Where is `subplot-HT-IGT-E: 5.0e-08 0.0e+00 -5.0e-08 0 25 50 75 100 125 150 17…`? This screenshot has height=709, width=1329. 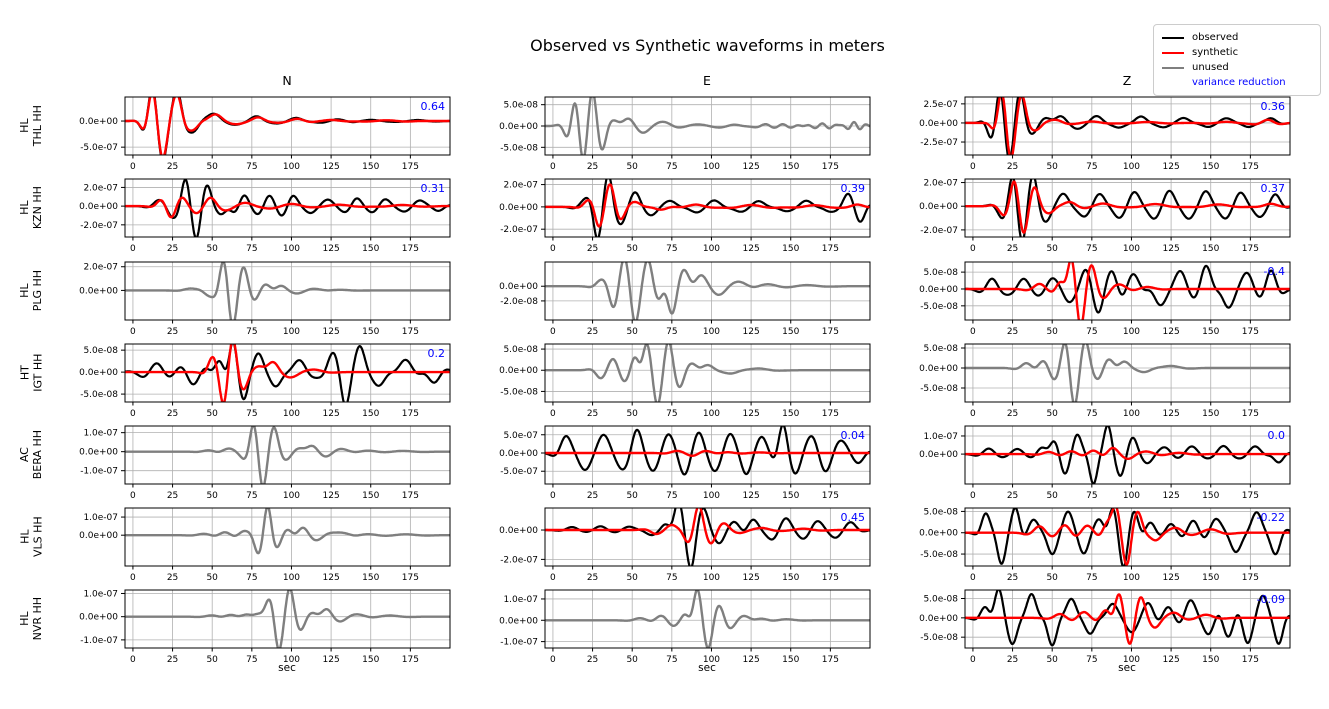 subplot-HT-IGT-E: 5.0e-08 0.0e+00 -5.0e-08 0 25 50 75 100 125 150 17… is located at coordinates (685, 381).